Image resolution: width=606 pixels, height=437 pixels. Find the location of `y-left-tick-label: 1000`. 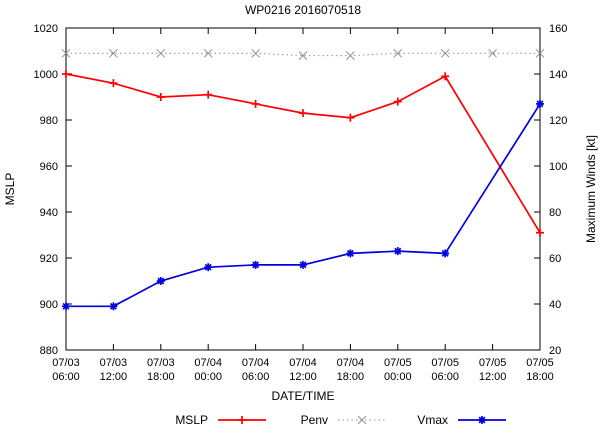

y-left-tick-label: 1000 is located at coordinates (46, 75).